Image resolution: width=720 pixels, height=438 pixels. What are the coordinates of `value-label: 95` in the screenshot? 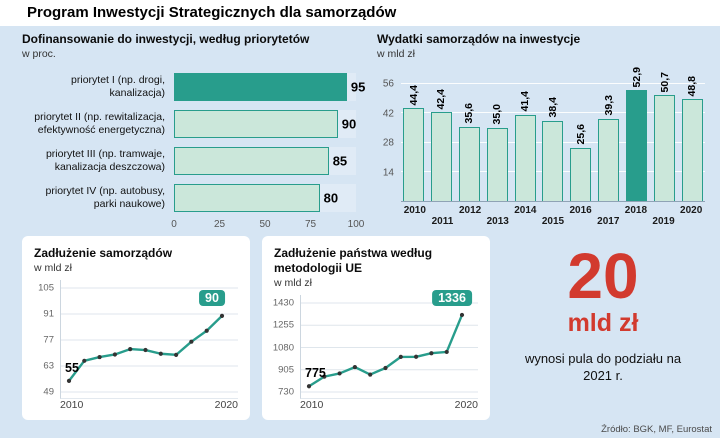 It's located at (358, 86).